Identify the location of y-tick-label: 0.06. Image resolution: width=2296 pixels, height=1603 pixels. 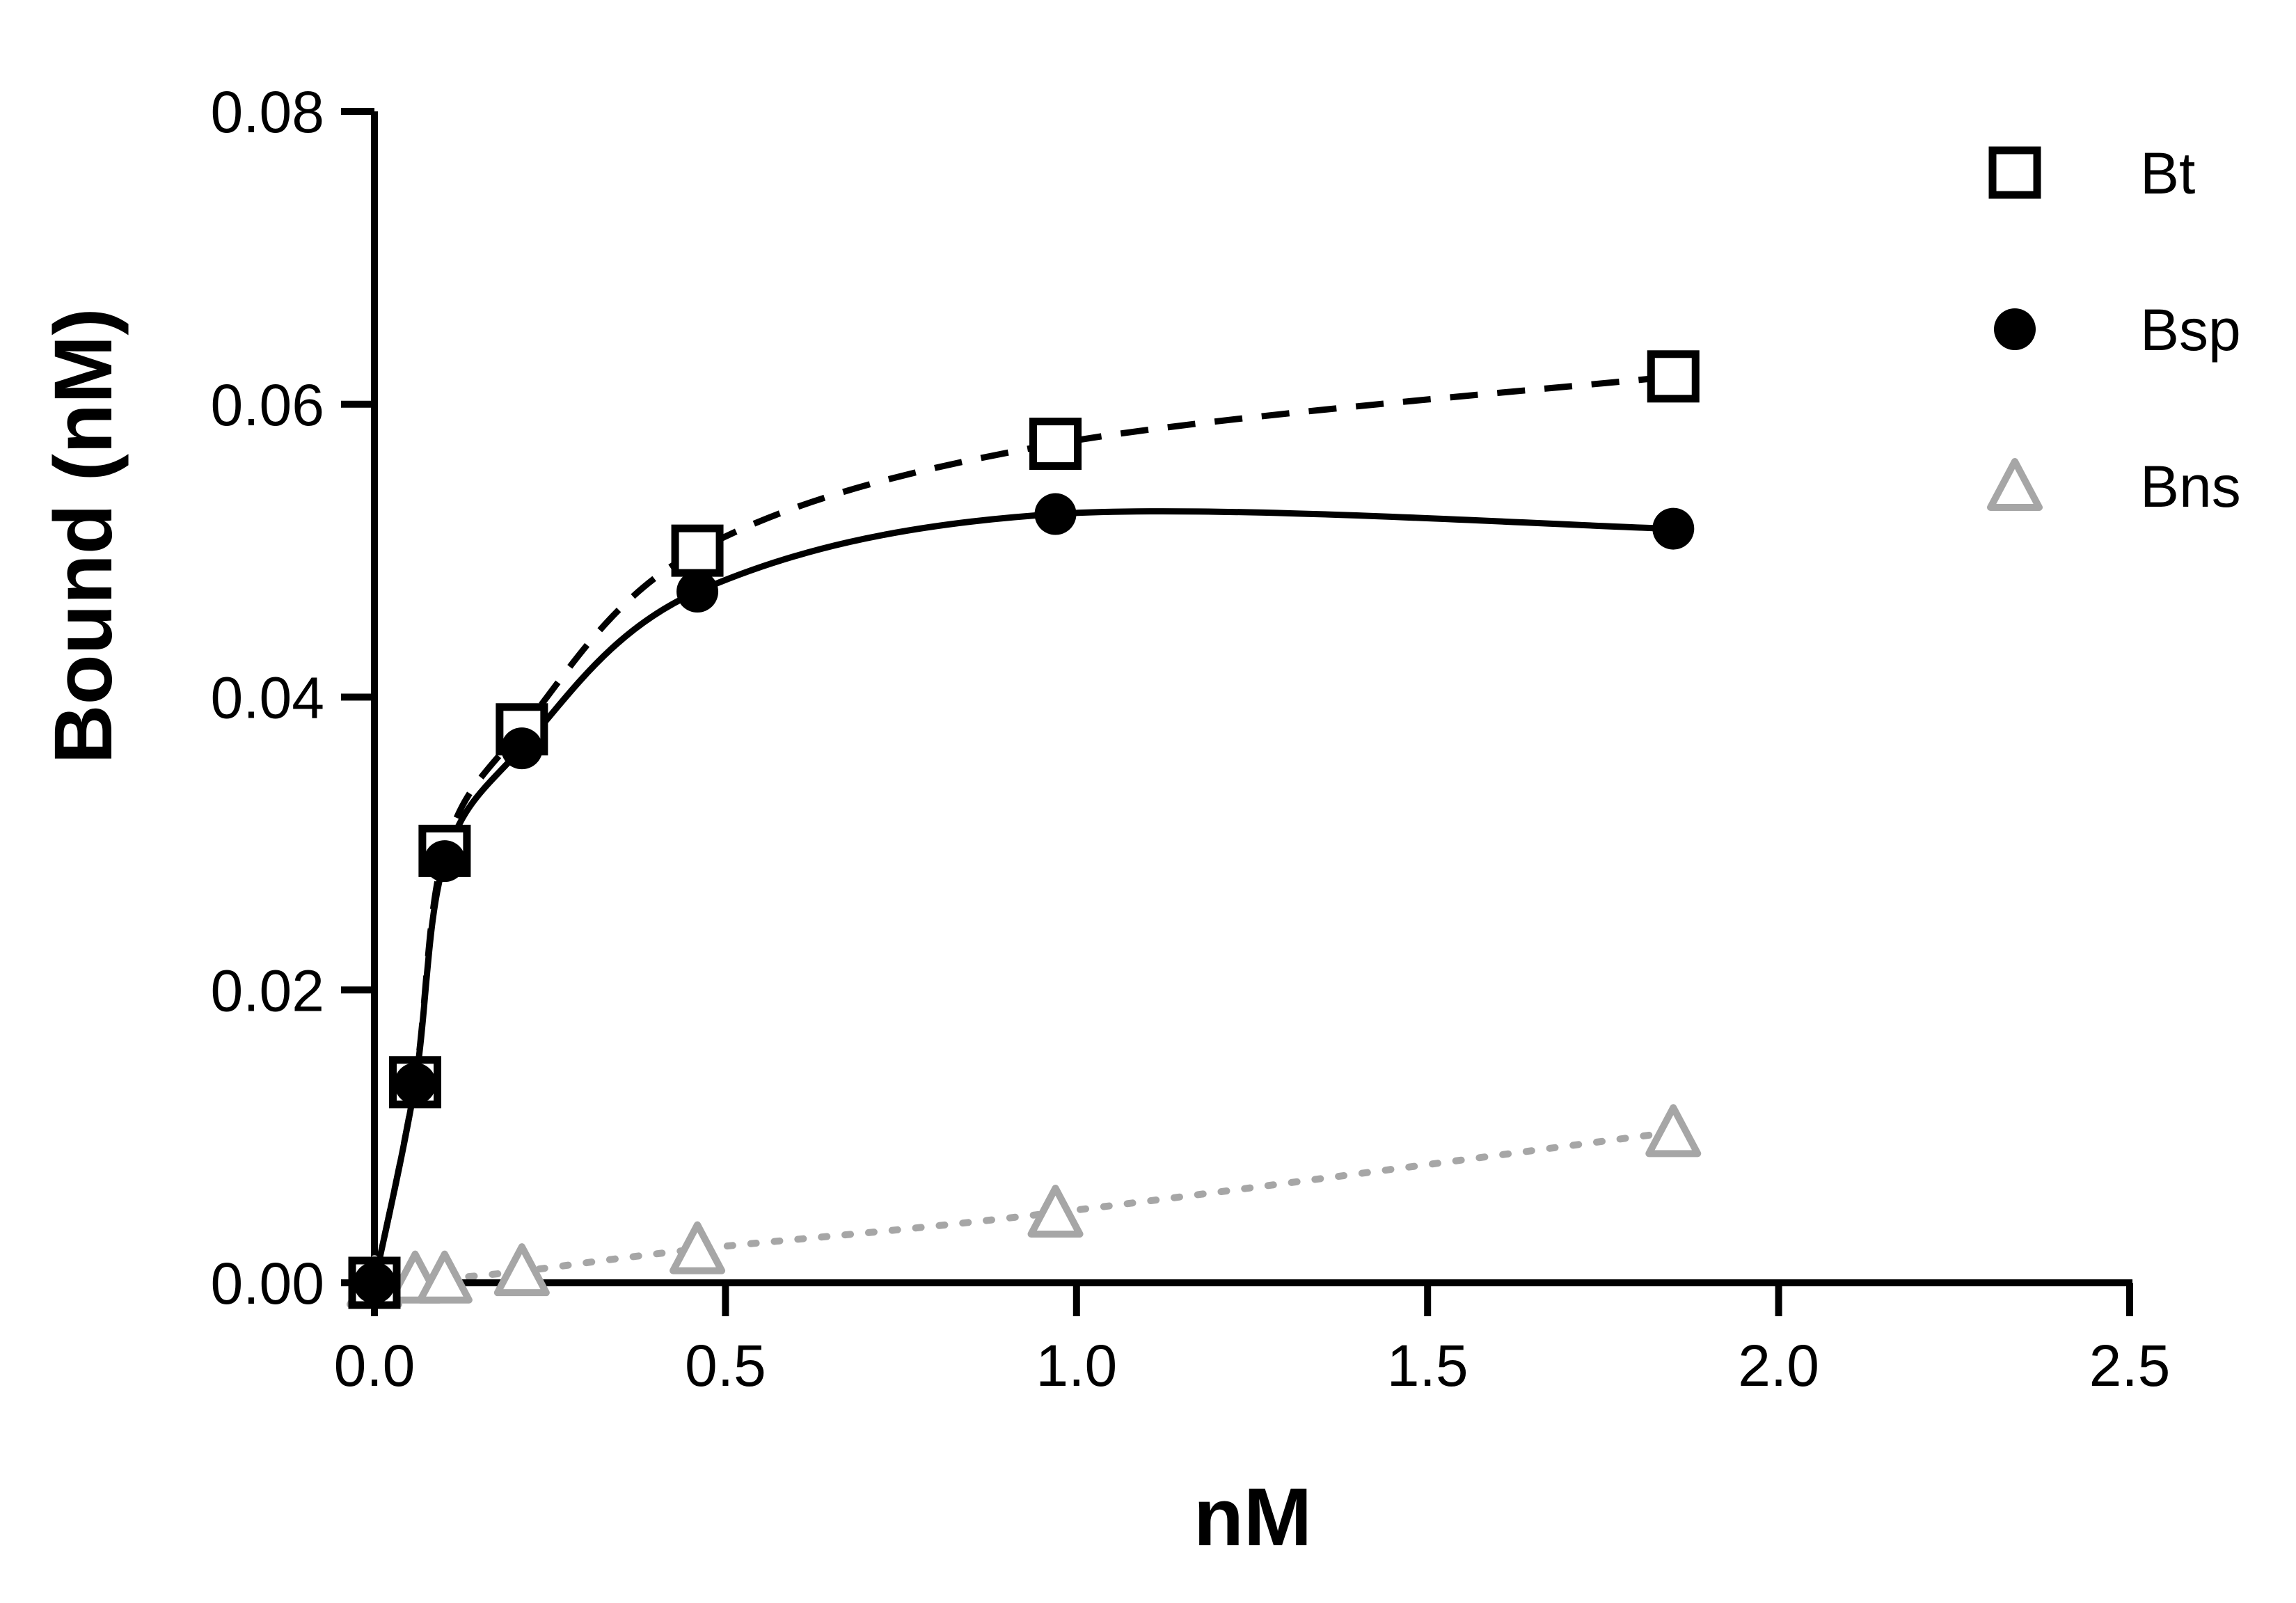
(268, 405).